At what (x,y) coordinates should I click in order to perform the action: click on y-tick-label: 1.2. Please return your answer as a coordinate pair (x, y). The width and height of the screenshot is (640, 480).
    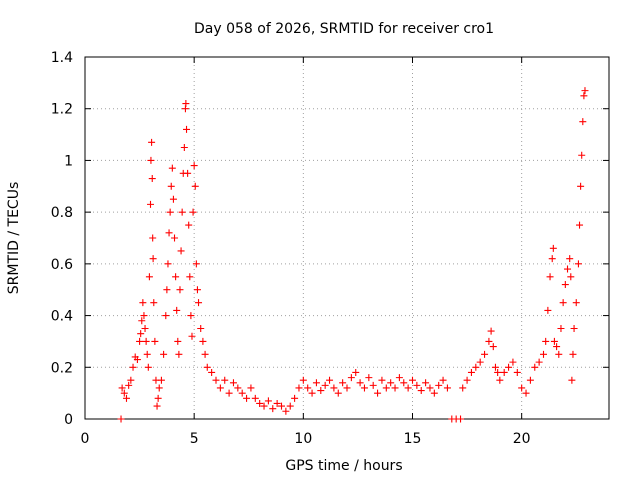
    Looking at the image, I should click on (62, 110).